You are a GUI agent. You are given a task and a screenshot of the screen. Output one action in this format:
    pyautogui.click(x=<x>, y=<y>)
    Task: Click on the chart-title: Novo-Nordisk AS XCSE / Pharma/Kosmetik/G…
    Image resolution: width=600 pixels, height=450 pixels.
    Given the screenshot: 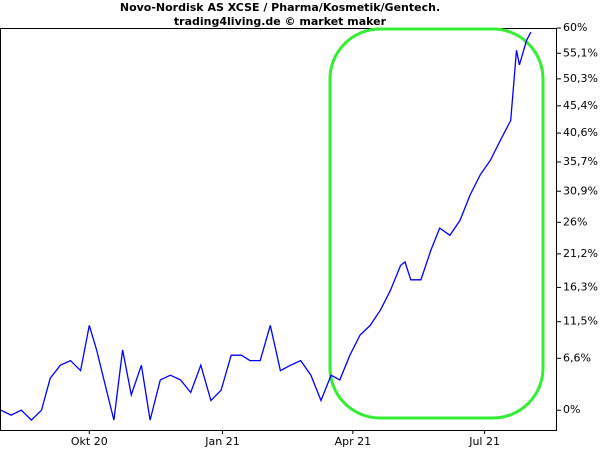 What is the action you would take?
    pyautogui.click(x=280, y=7)
    